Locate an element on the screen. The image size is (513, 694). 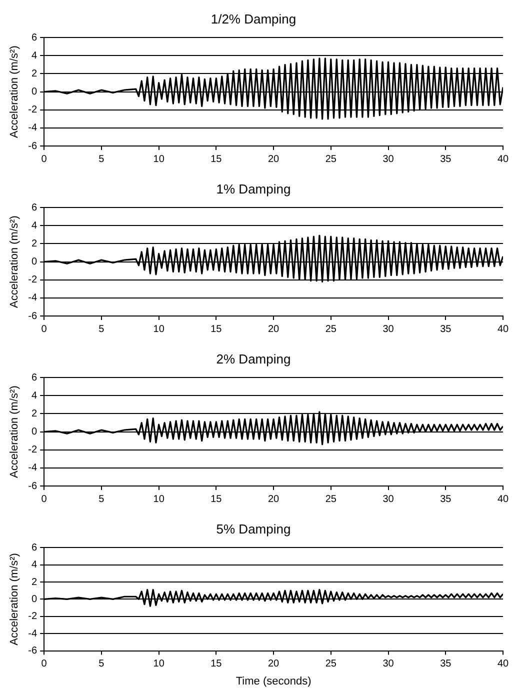
chart-title: 5% Damping is located at coordinates (253, 528).